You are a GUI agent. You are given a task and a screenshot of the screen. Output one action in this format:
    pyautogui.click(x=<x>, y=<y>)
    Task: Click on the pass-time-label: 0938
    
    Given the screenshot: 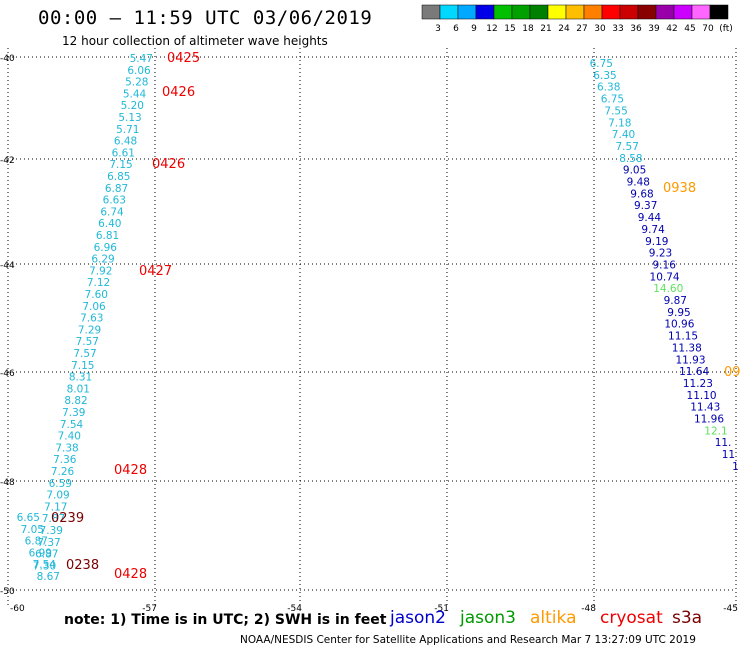 What is the action you would take?
    pyautogui.click(x=679, y=188)
    